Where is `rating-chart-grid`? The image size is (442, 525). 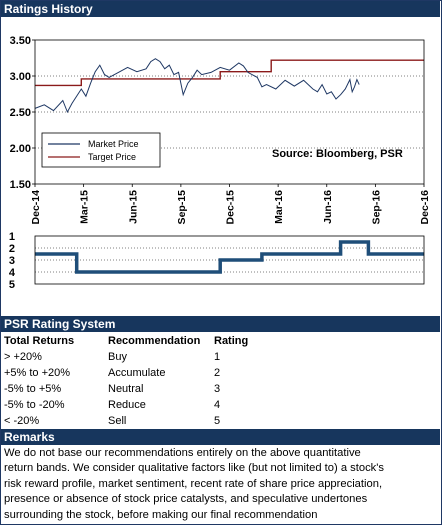
rating-chart-grid is located at coordinates (229, 260).